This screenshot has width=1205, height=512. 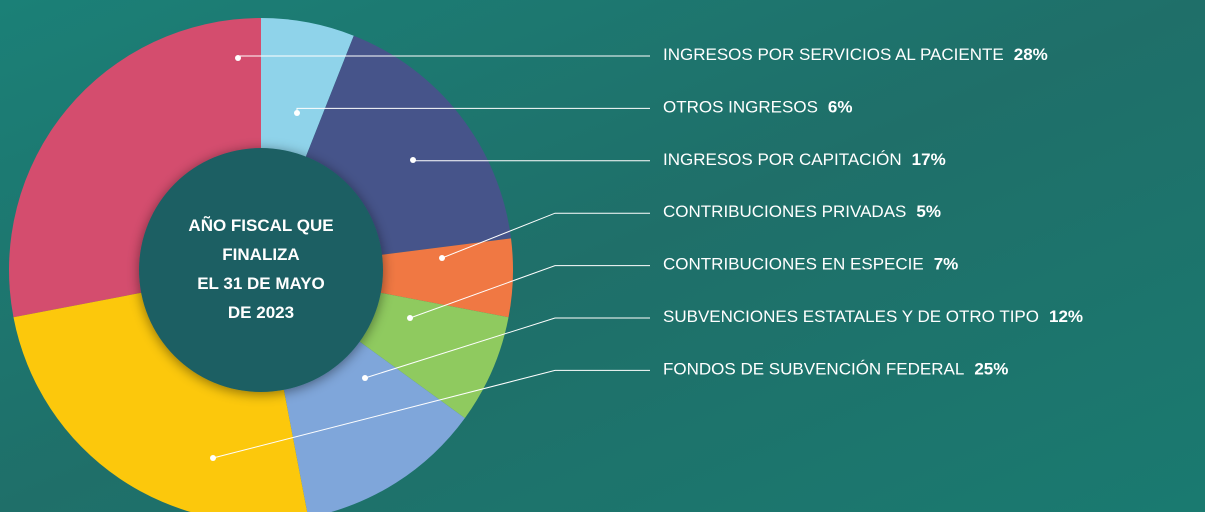 I want to click on legend-value: 6%, so click(x=840, y=107).